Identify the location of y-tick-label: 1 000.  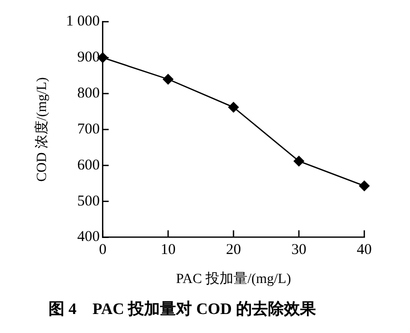
(83, 22).